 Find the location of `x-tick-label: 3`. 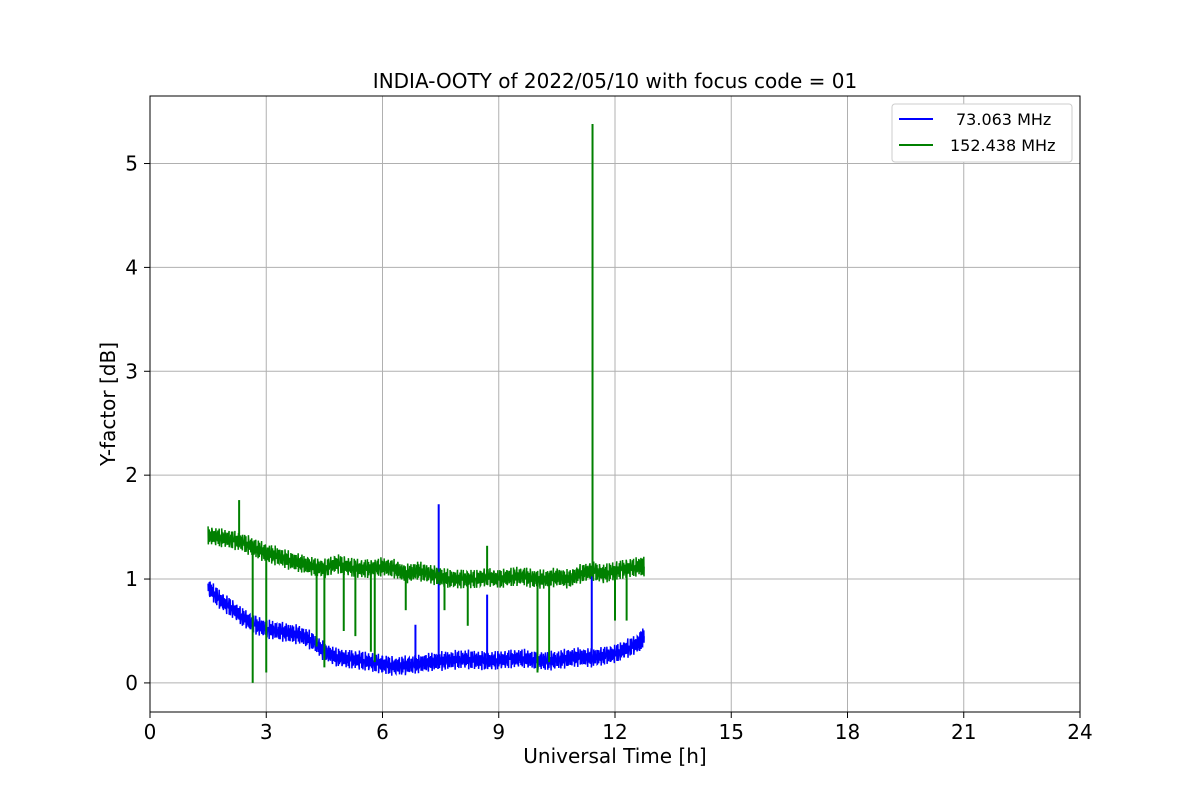

x-tick-label: 3 is located at coordinates (266, 732).